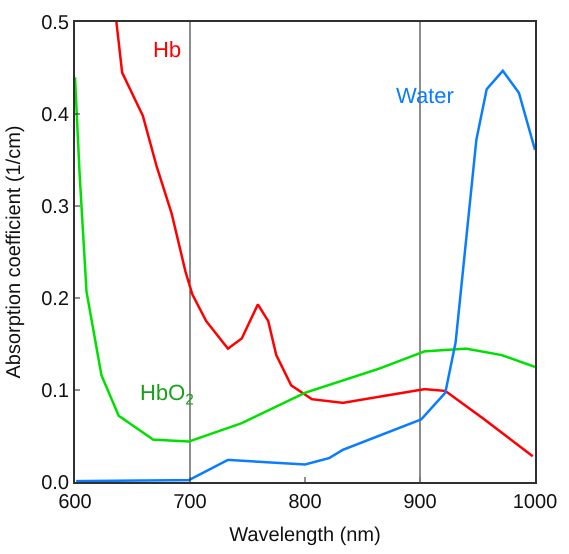 The height and width of the screenshot is (554, 569). I want to click on y-tick-label: 0.3, so click(55, 207).